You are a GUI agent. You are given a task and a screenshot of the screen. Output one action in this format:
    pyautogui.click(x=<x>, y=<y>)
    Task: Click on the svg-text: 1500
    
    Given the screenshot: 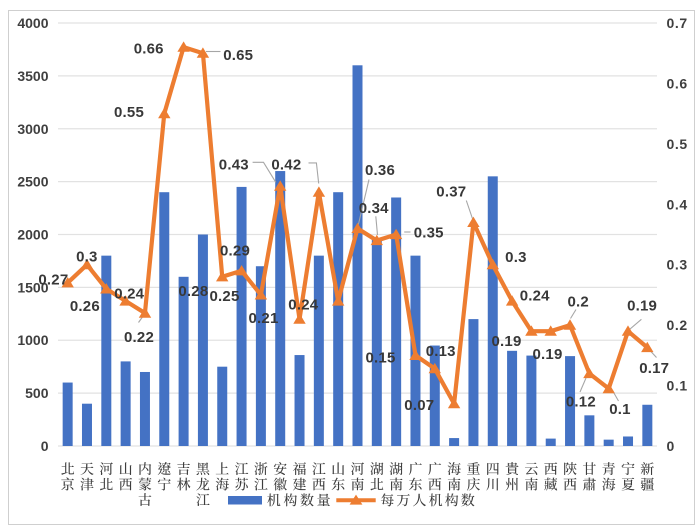 What is the action you would take?
    pyautogui.click(x=32, y=287)
    